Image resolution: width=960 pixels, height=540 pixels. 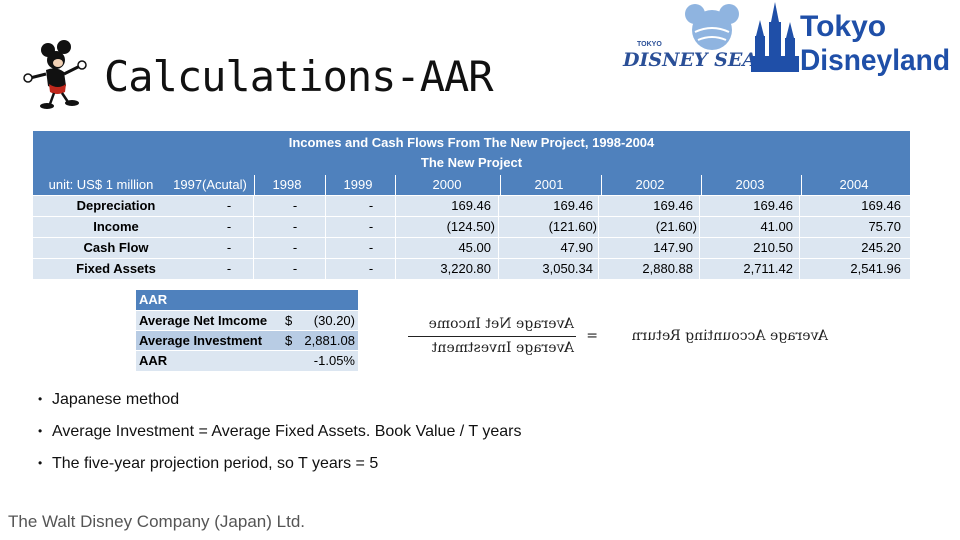 I want to click on formula-denominator: Average Investment, so click(x=502, y=348).